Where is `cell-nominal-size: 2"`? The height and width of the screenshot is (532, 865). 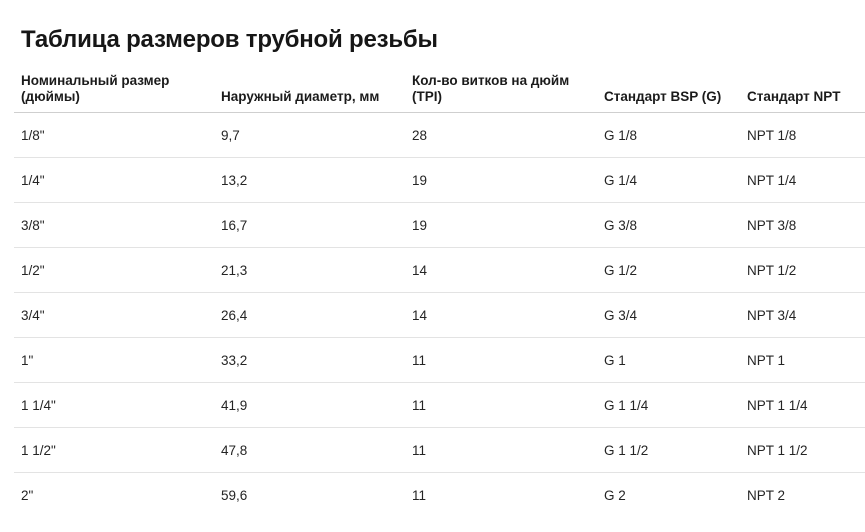 cell-nominal-size: 2" is located at coordinates (27, 495).